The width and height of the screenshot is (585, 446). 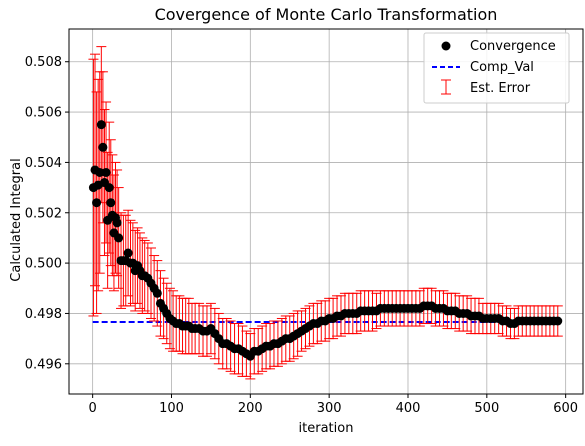 I want to click on y-tick-label: 0.496, so click(x=43, y=364).